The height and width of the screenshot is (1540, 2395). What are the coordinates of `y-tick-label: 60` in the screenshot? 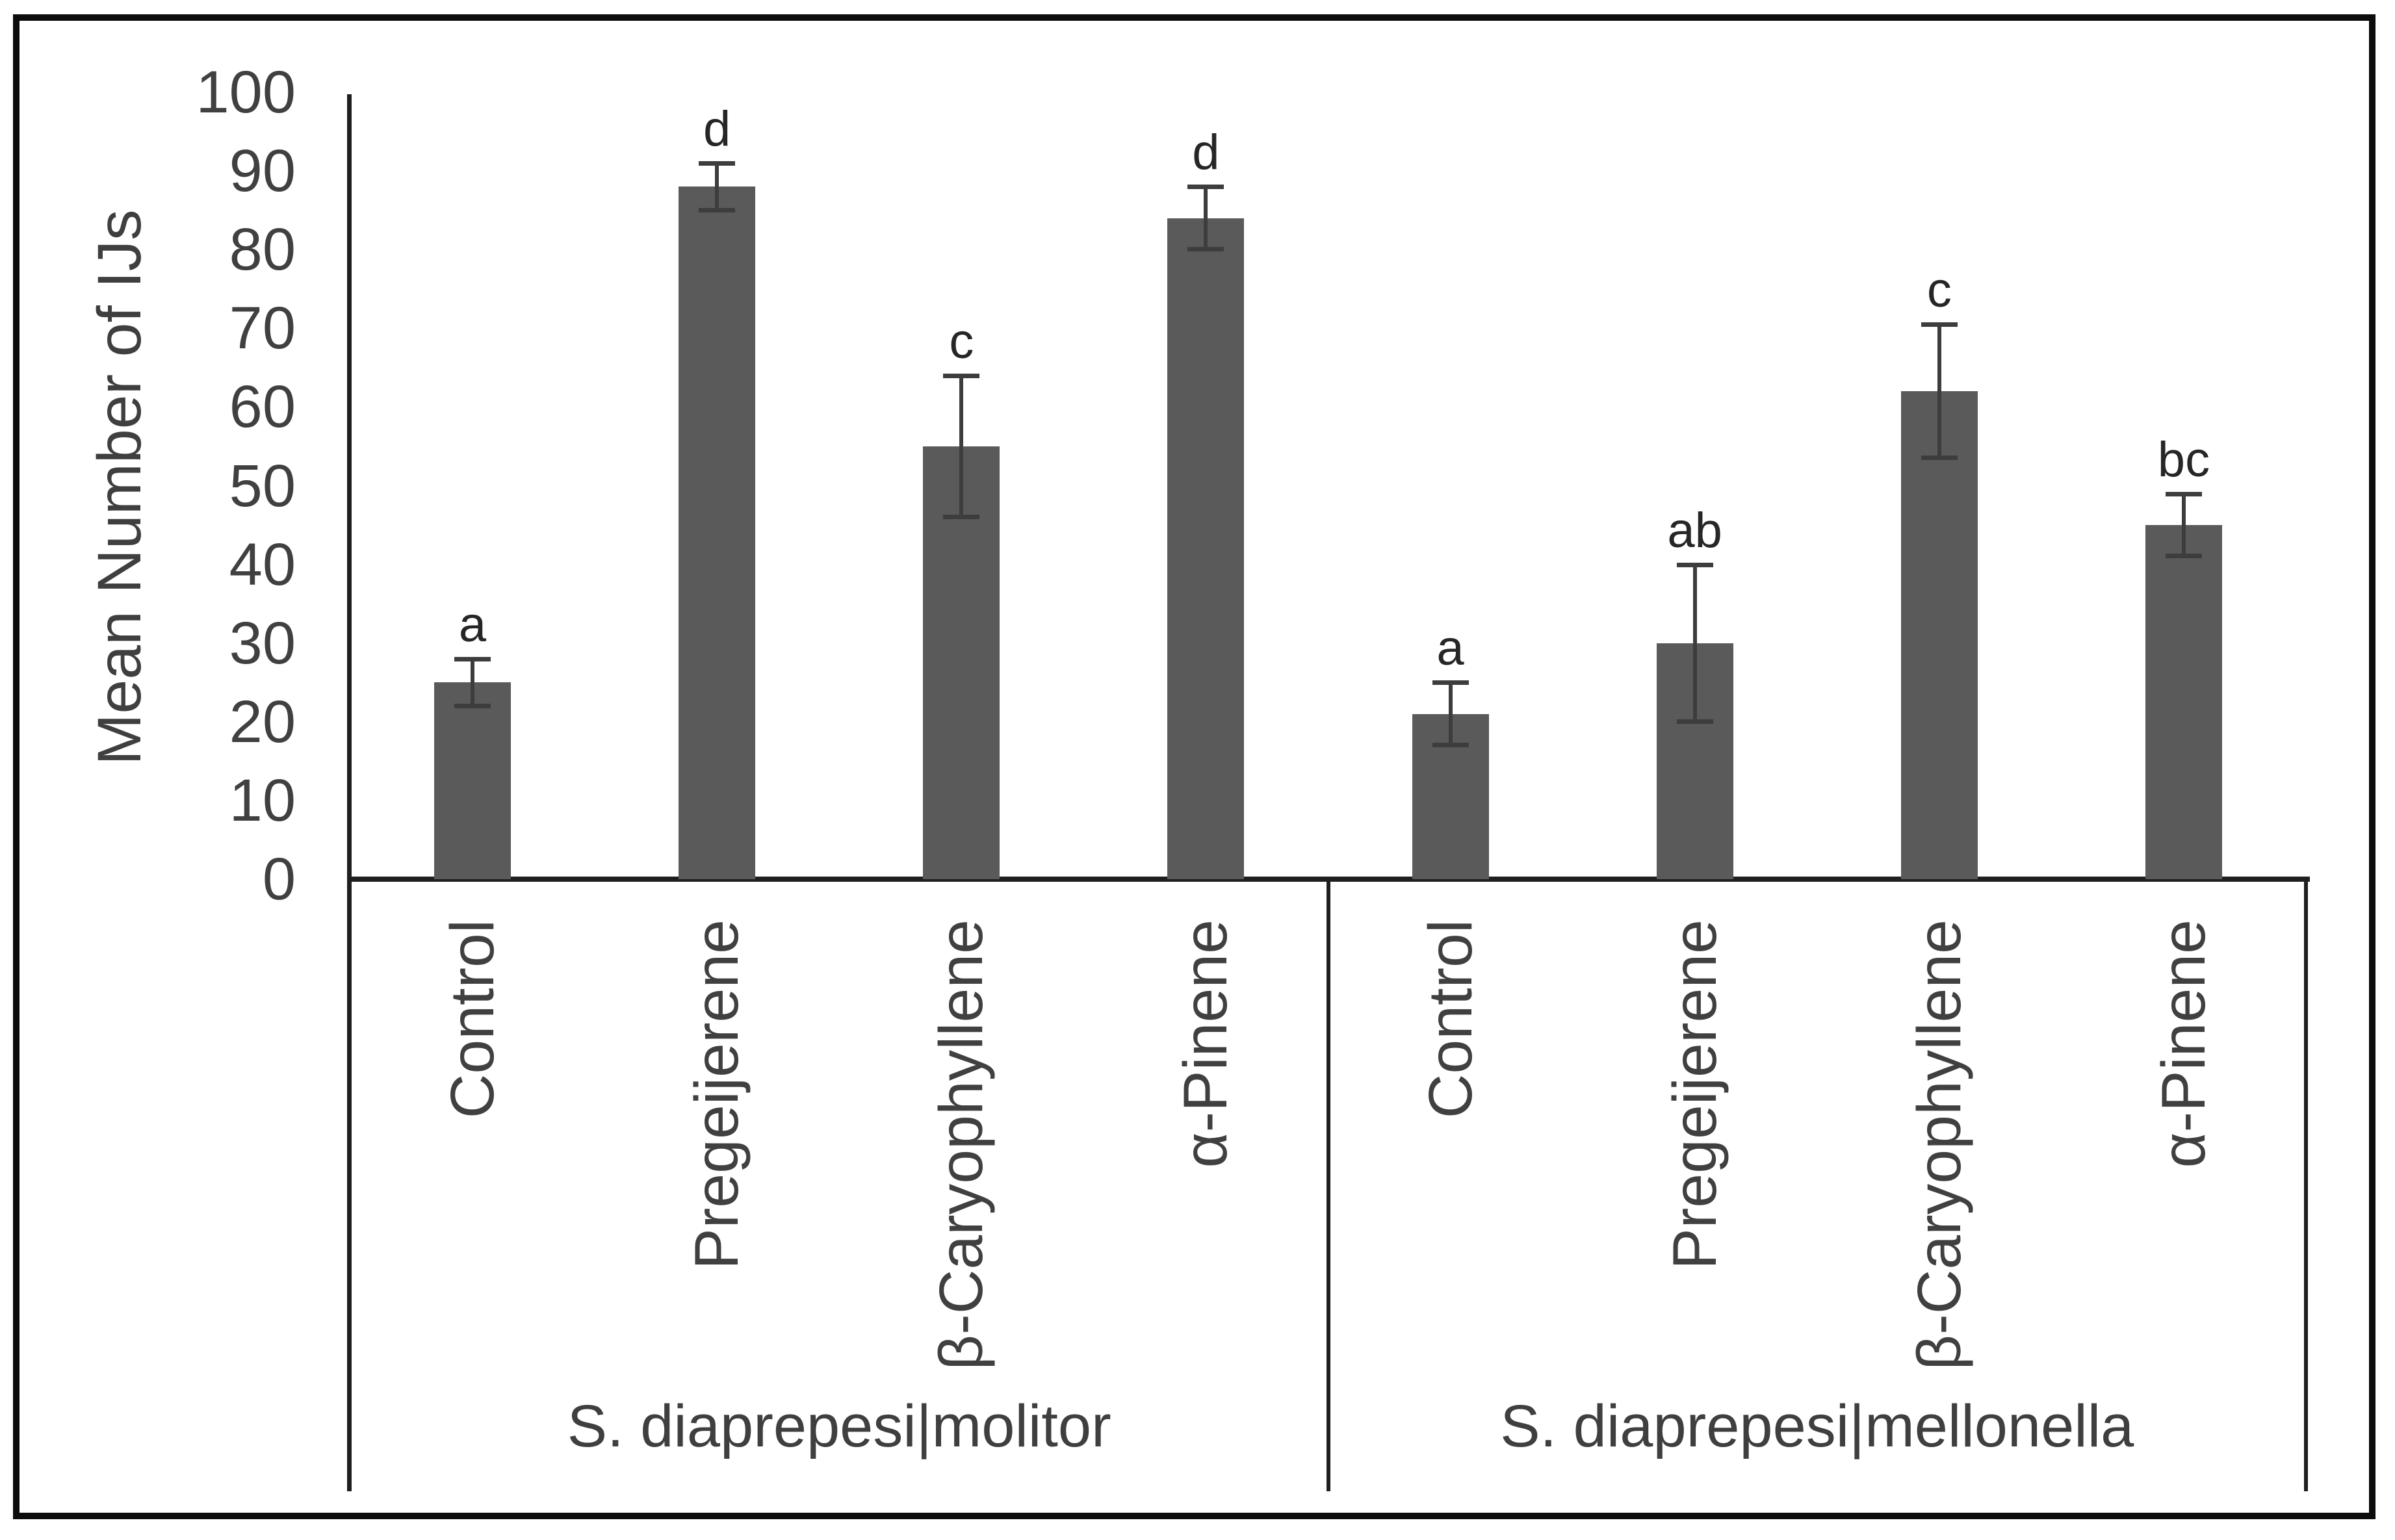 It's located at (262, 407).